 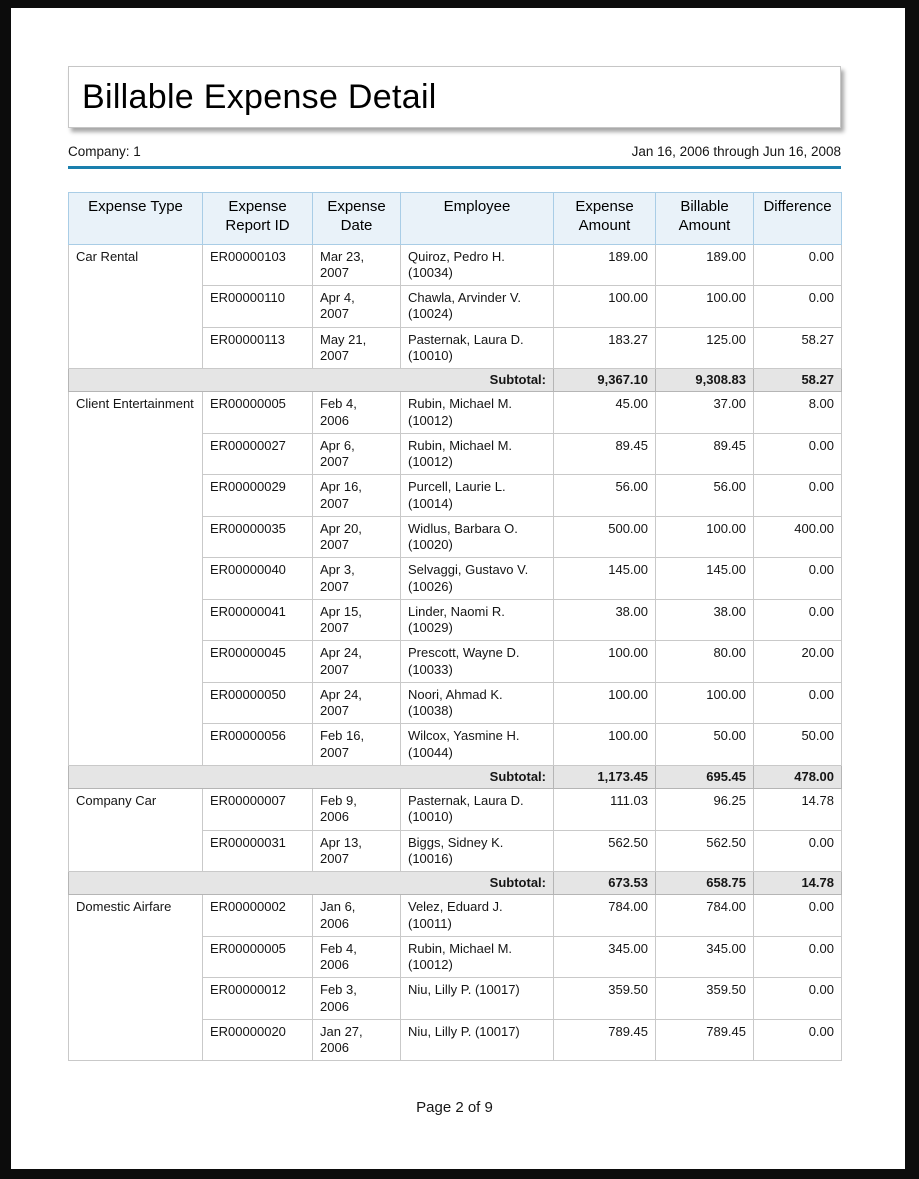 What do you see at coordinates (356, 347) in the screenshot?
I see `expense-date-cell: May 21, 2007` at bounding box center [356, 347].